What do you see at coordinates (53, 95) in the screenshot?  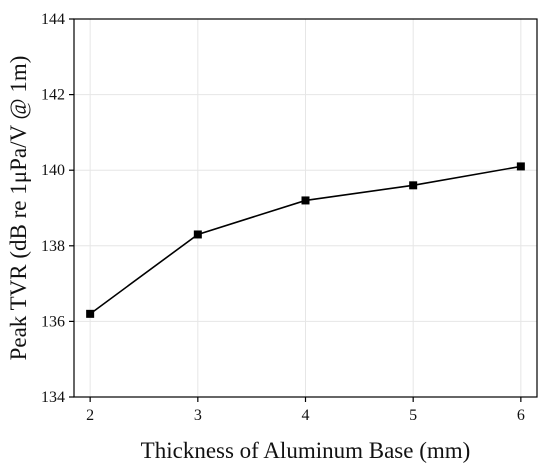 I see `y-tick-label-4: 142` at bounding box center [53, 95].